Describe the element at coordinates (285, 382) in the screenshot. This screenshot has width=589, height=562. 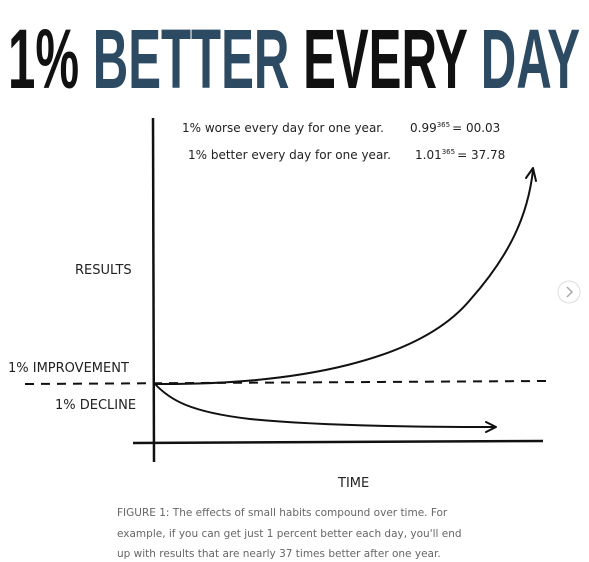
I see `baseline-dashed` at that location.